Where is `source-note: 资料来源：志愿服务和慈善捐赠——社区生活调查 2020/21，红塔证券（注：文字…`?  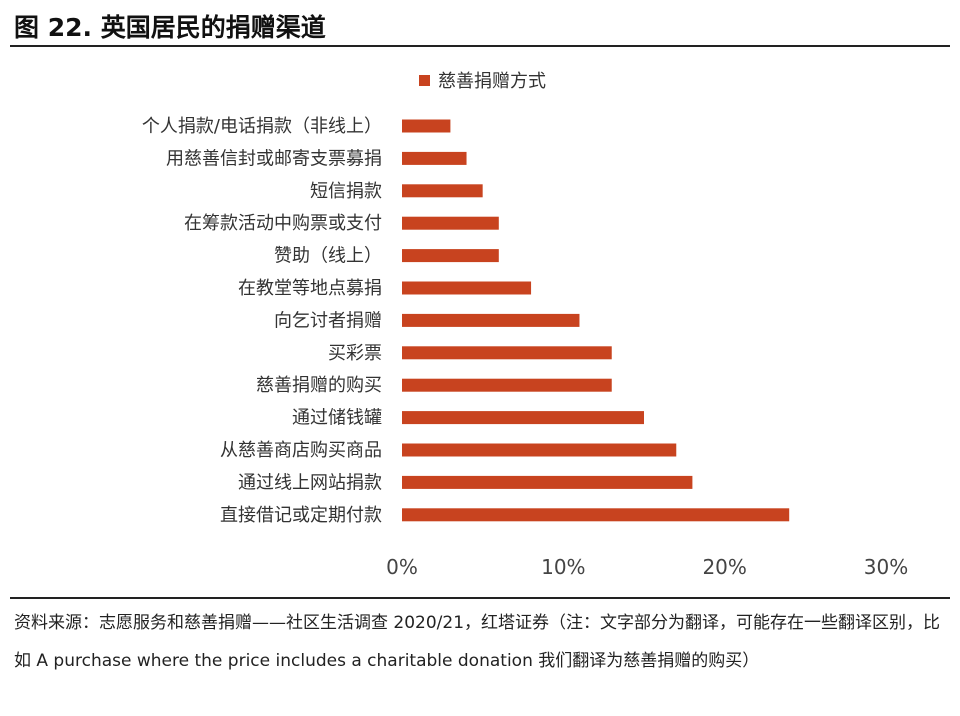 source-note: 资料来源：志愿服务和慈善捐赠——社区生活调查 2020/21，红塔证券（注：文字… is located at coordinates (477, 642).